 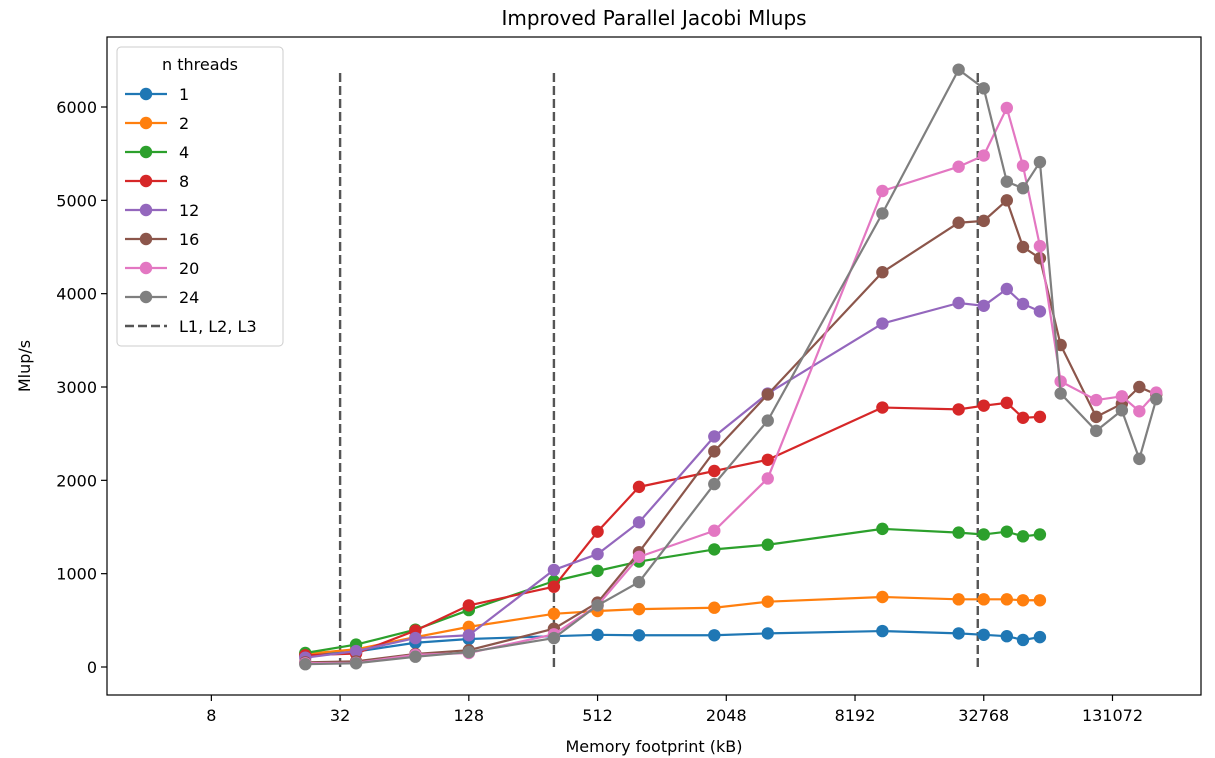 What do you see at coordinates (189, 210) in the screenshot?
I see `legend-label-12: 12` at bounding box center [189, 210].